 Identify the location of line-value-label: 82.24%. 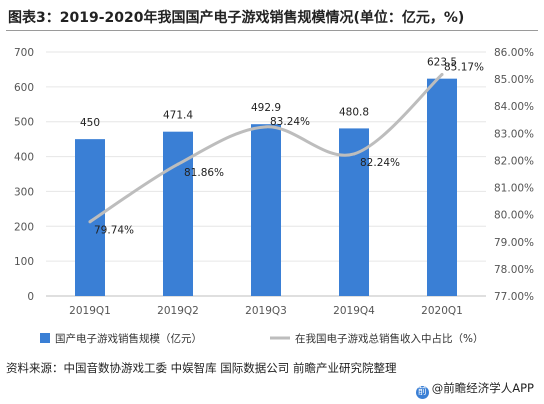
(380, 163).